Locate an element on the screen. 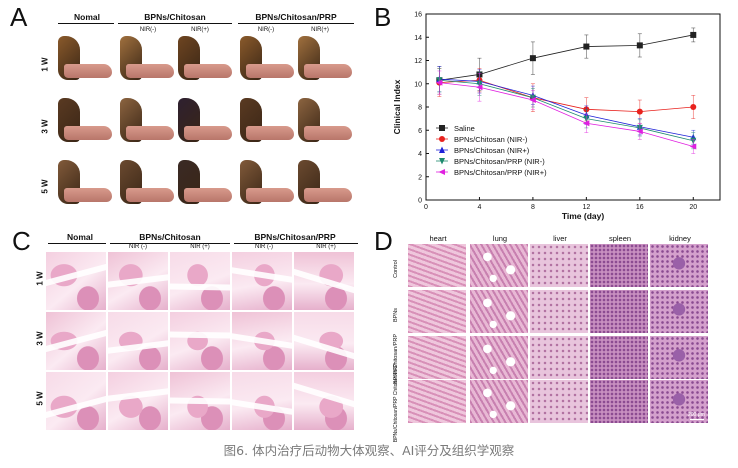 This screenshot has height=468, width=738. legend-entry: Saline is located at coordinates (464, 128).